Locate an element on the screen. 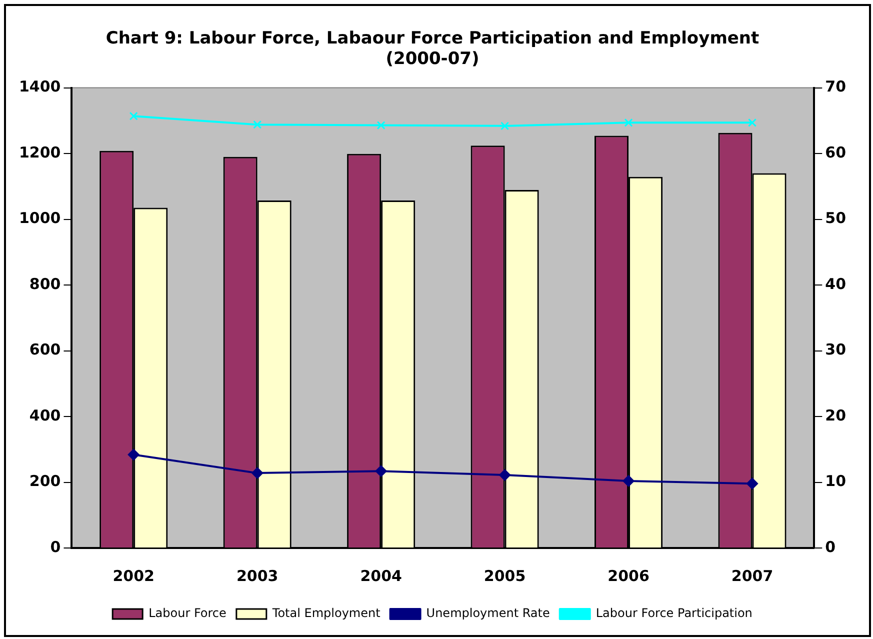 The width and height of the screenshot is (873, 639). legend-label: Unemployment Rate is located at coordinates (488, 613).